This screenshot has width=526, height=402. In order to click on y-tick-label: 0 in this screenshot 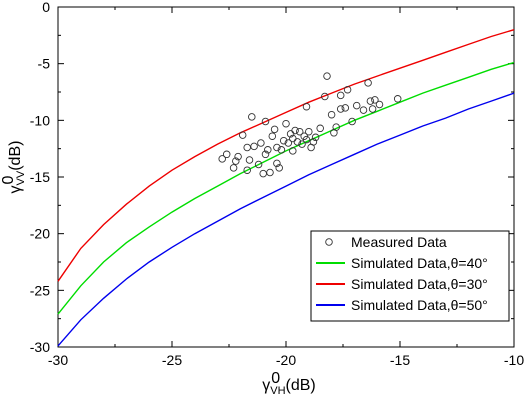, I will do `click(46, 7)`.